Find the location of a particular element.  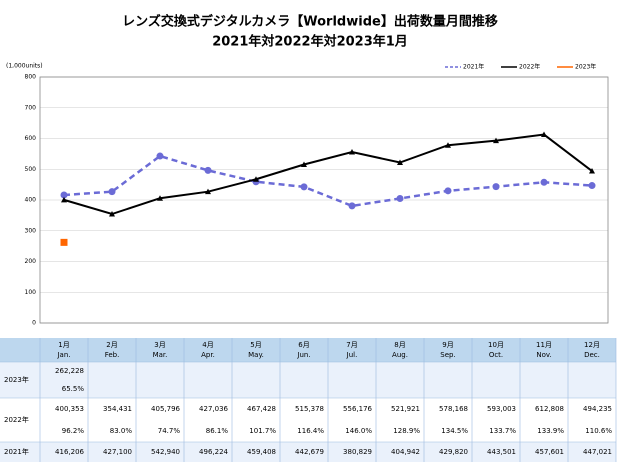

table-value: 400,353 is located at coordinates (69, 409).